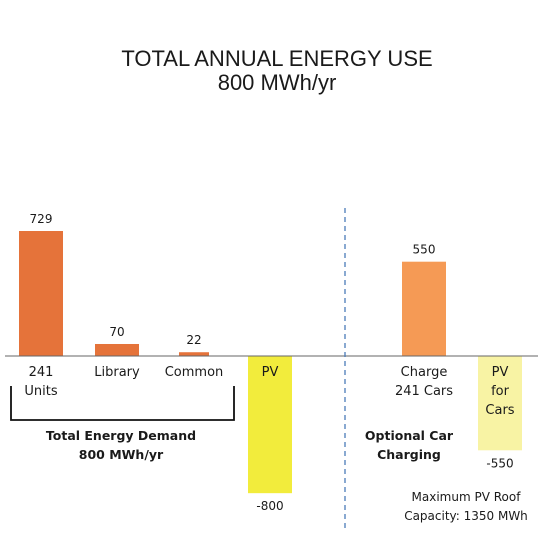 This screenshot has height=539, width=539. Describe the element at coordinates (269, 506) in the screenshot. I see `value-label-4: -800` at that location.